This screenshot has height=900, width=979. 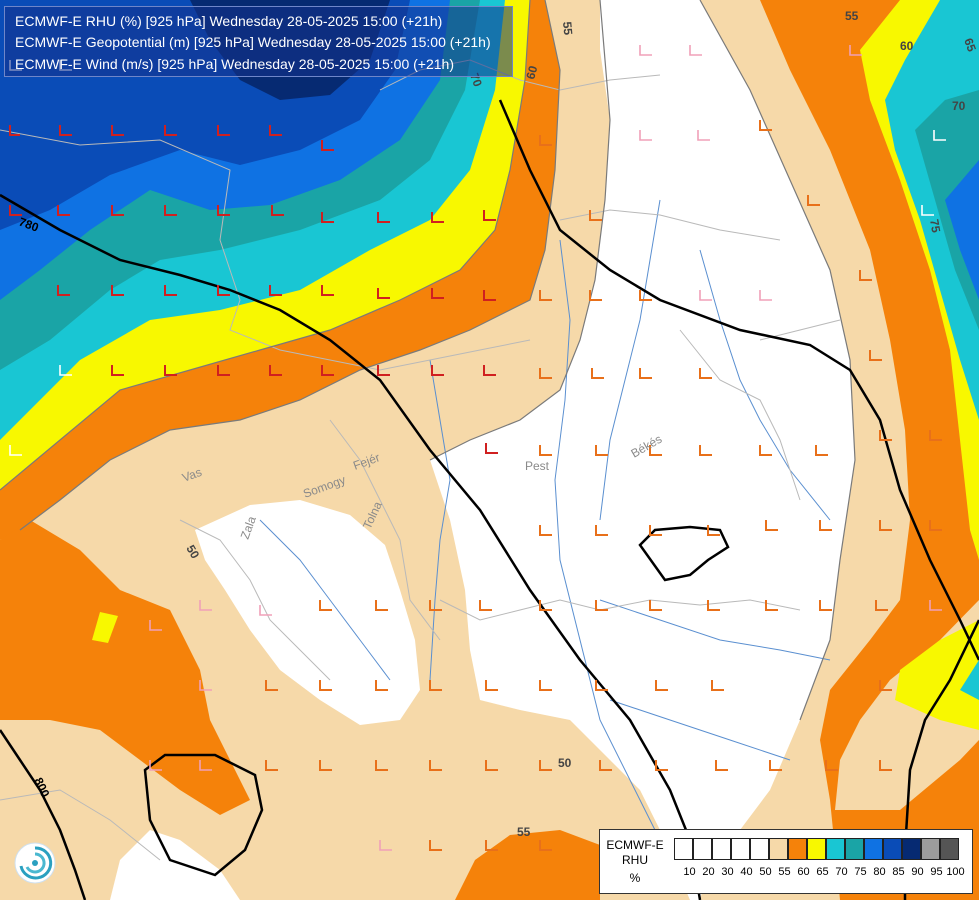 I want to click on legend-tick: 10, so click(x=689, y=872).